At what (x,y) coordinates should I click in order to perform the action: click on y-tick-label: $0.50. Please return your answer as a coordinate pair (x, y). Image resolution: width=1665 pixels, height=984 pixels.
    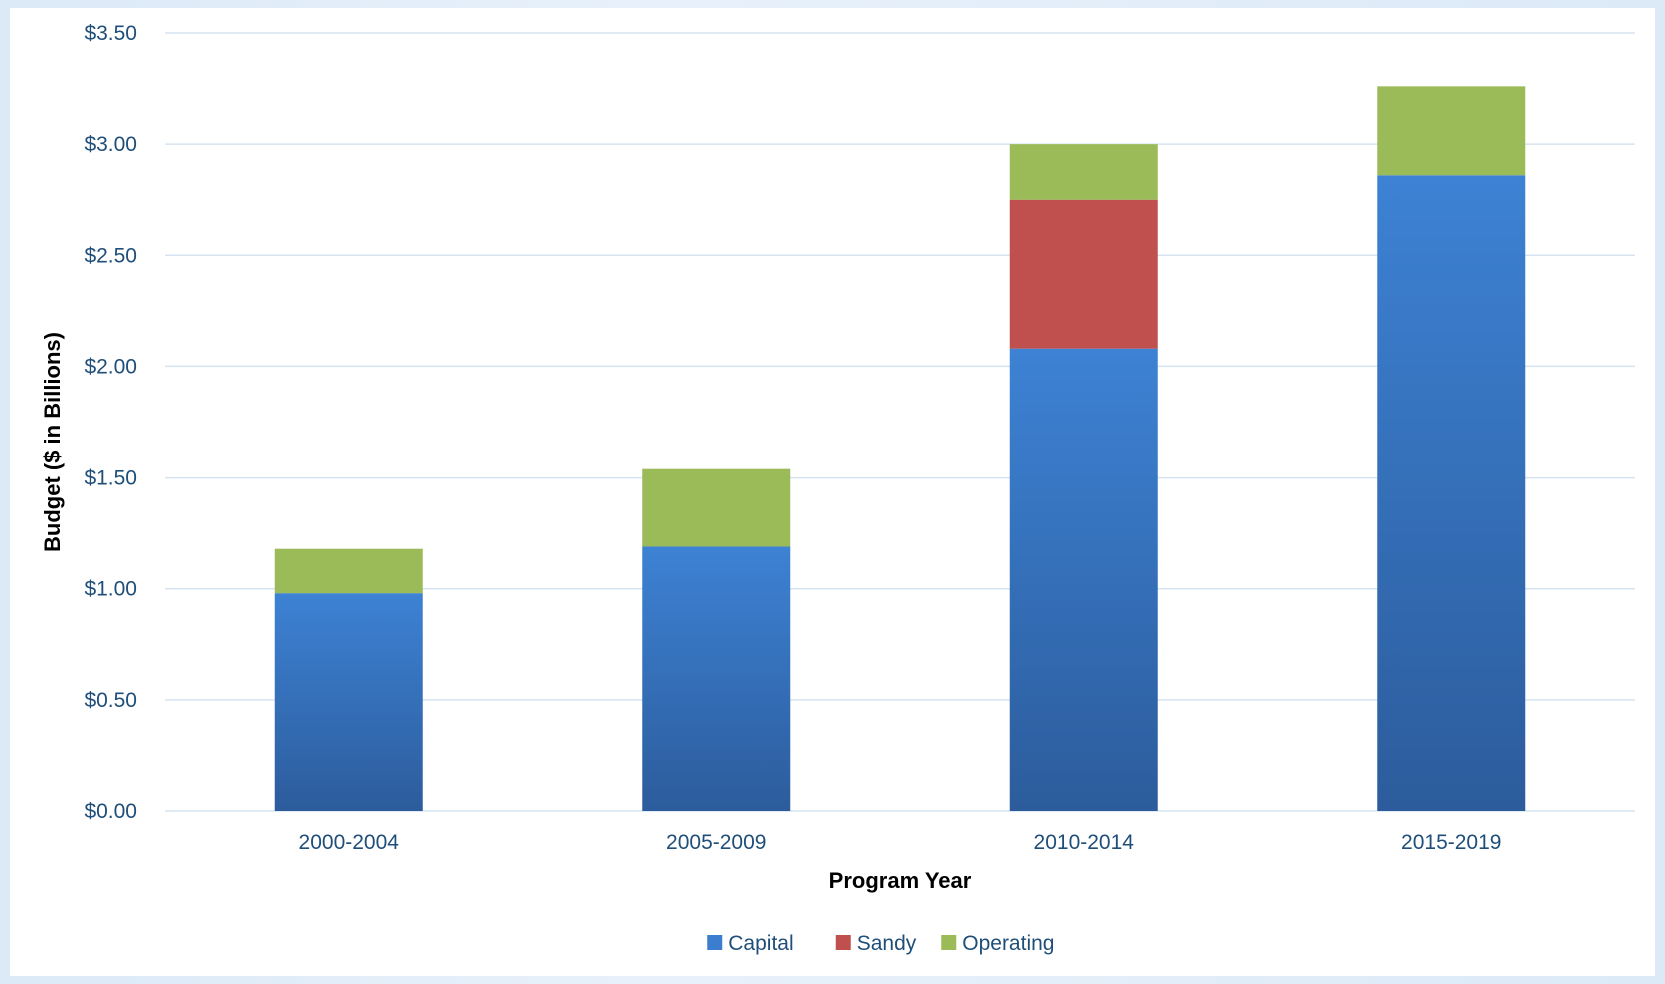
    Looking at the image, I should click on (110, 700).